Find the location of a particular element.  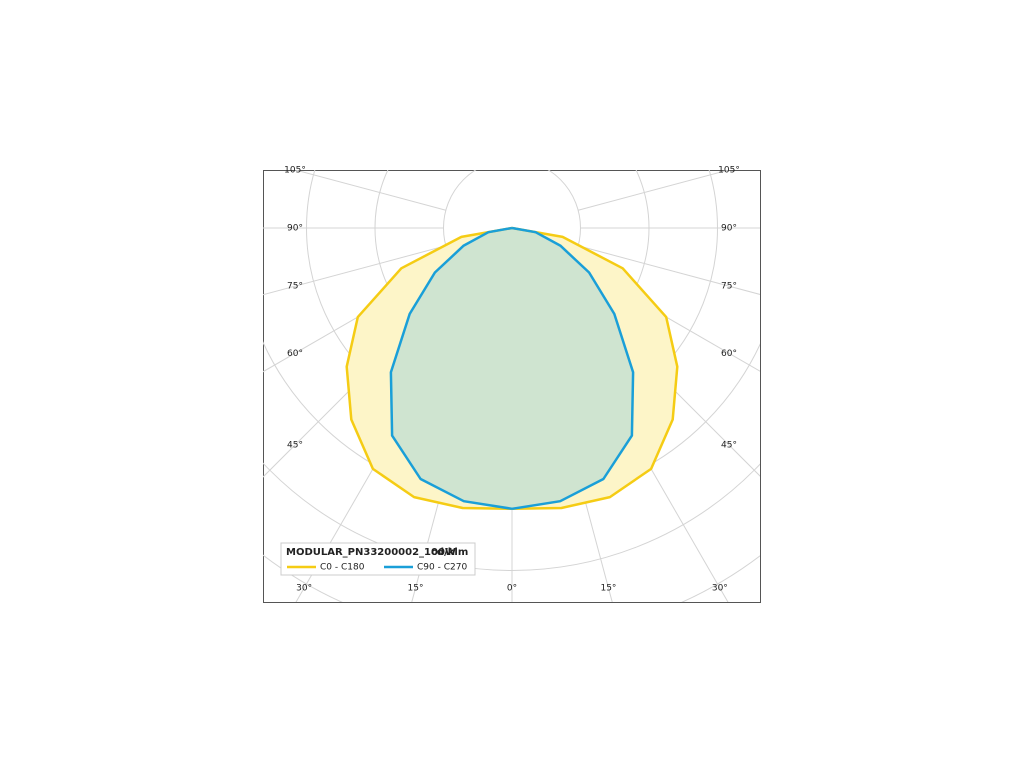

area is located at coordinates (512, 368).